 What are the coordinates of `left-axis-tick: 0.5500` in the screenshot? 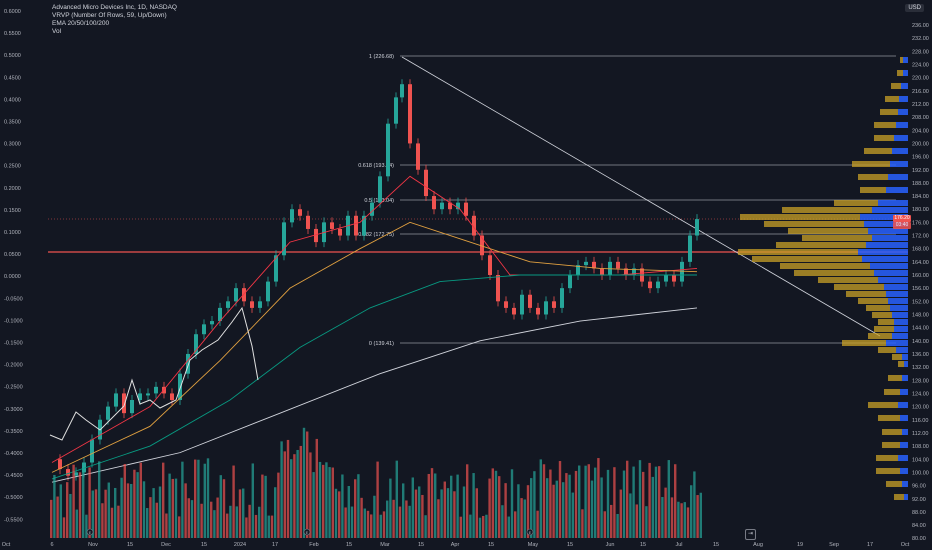 It's located at (12, 34).